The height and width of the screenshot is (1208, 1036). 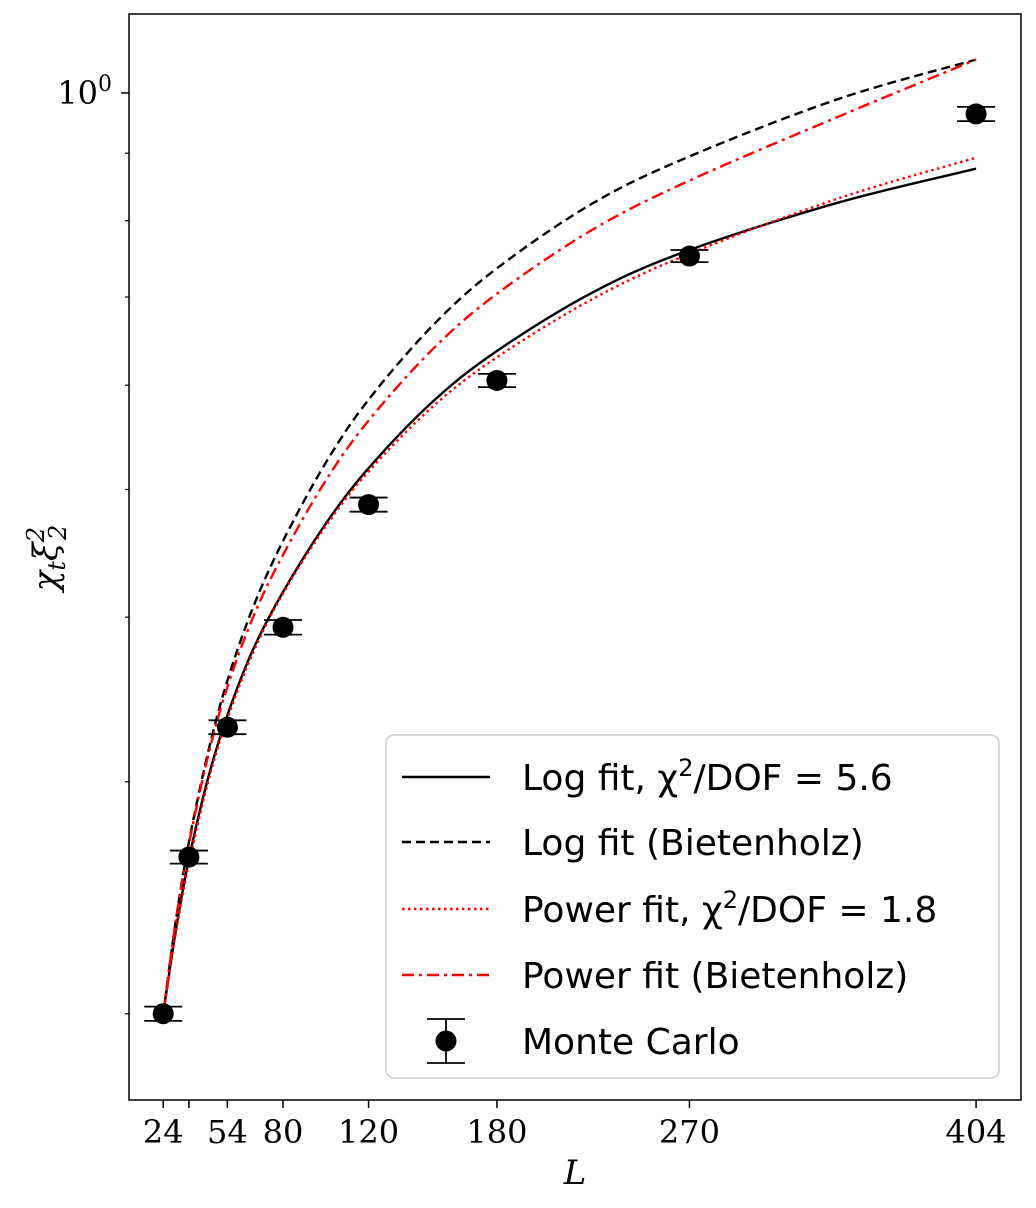 What do you see at coordinates (693, 843) in the screenshot?
I see `legend-label: Log fit (Bietenholz)` at bounding box center [693, 843].